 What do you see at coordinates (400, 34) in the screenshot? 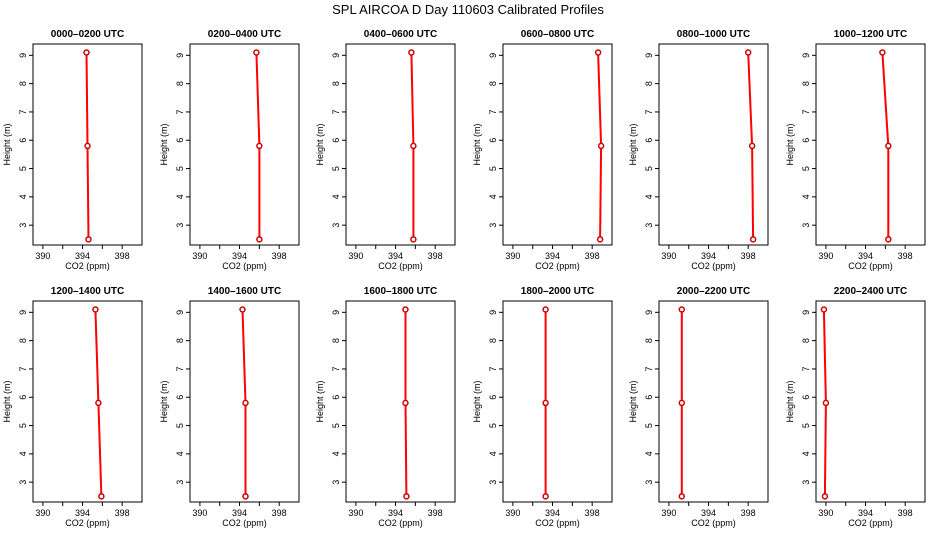
I see `panel-title: 0400–0600 UTC` at bounding box center [400, 34].